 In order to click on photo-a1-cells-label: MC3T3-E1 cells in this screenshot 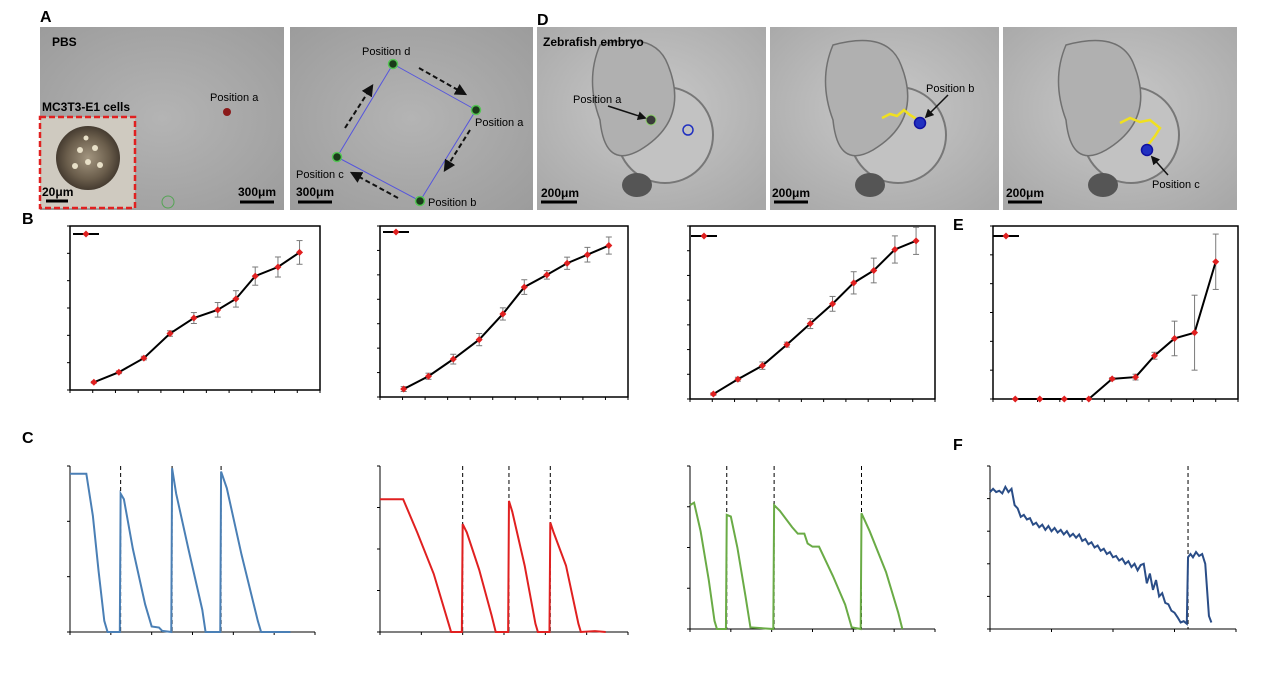, I will do `click(86, 107)`.